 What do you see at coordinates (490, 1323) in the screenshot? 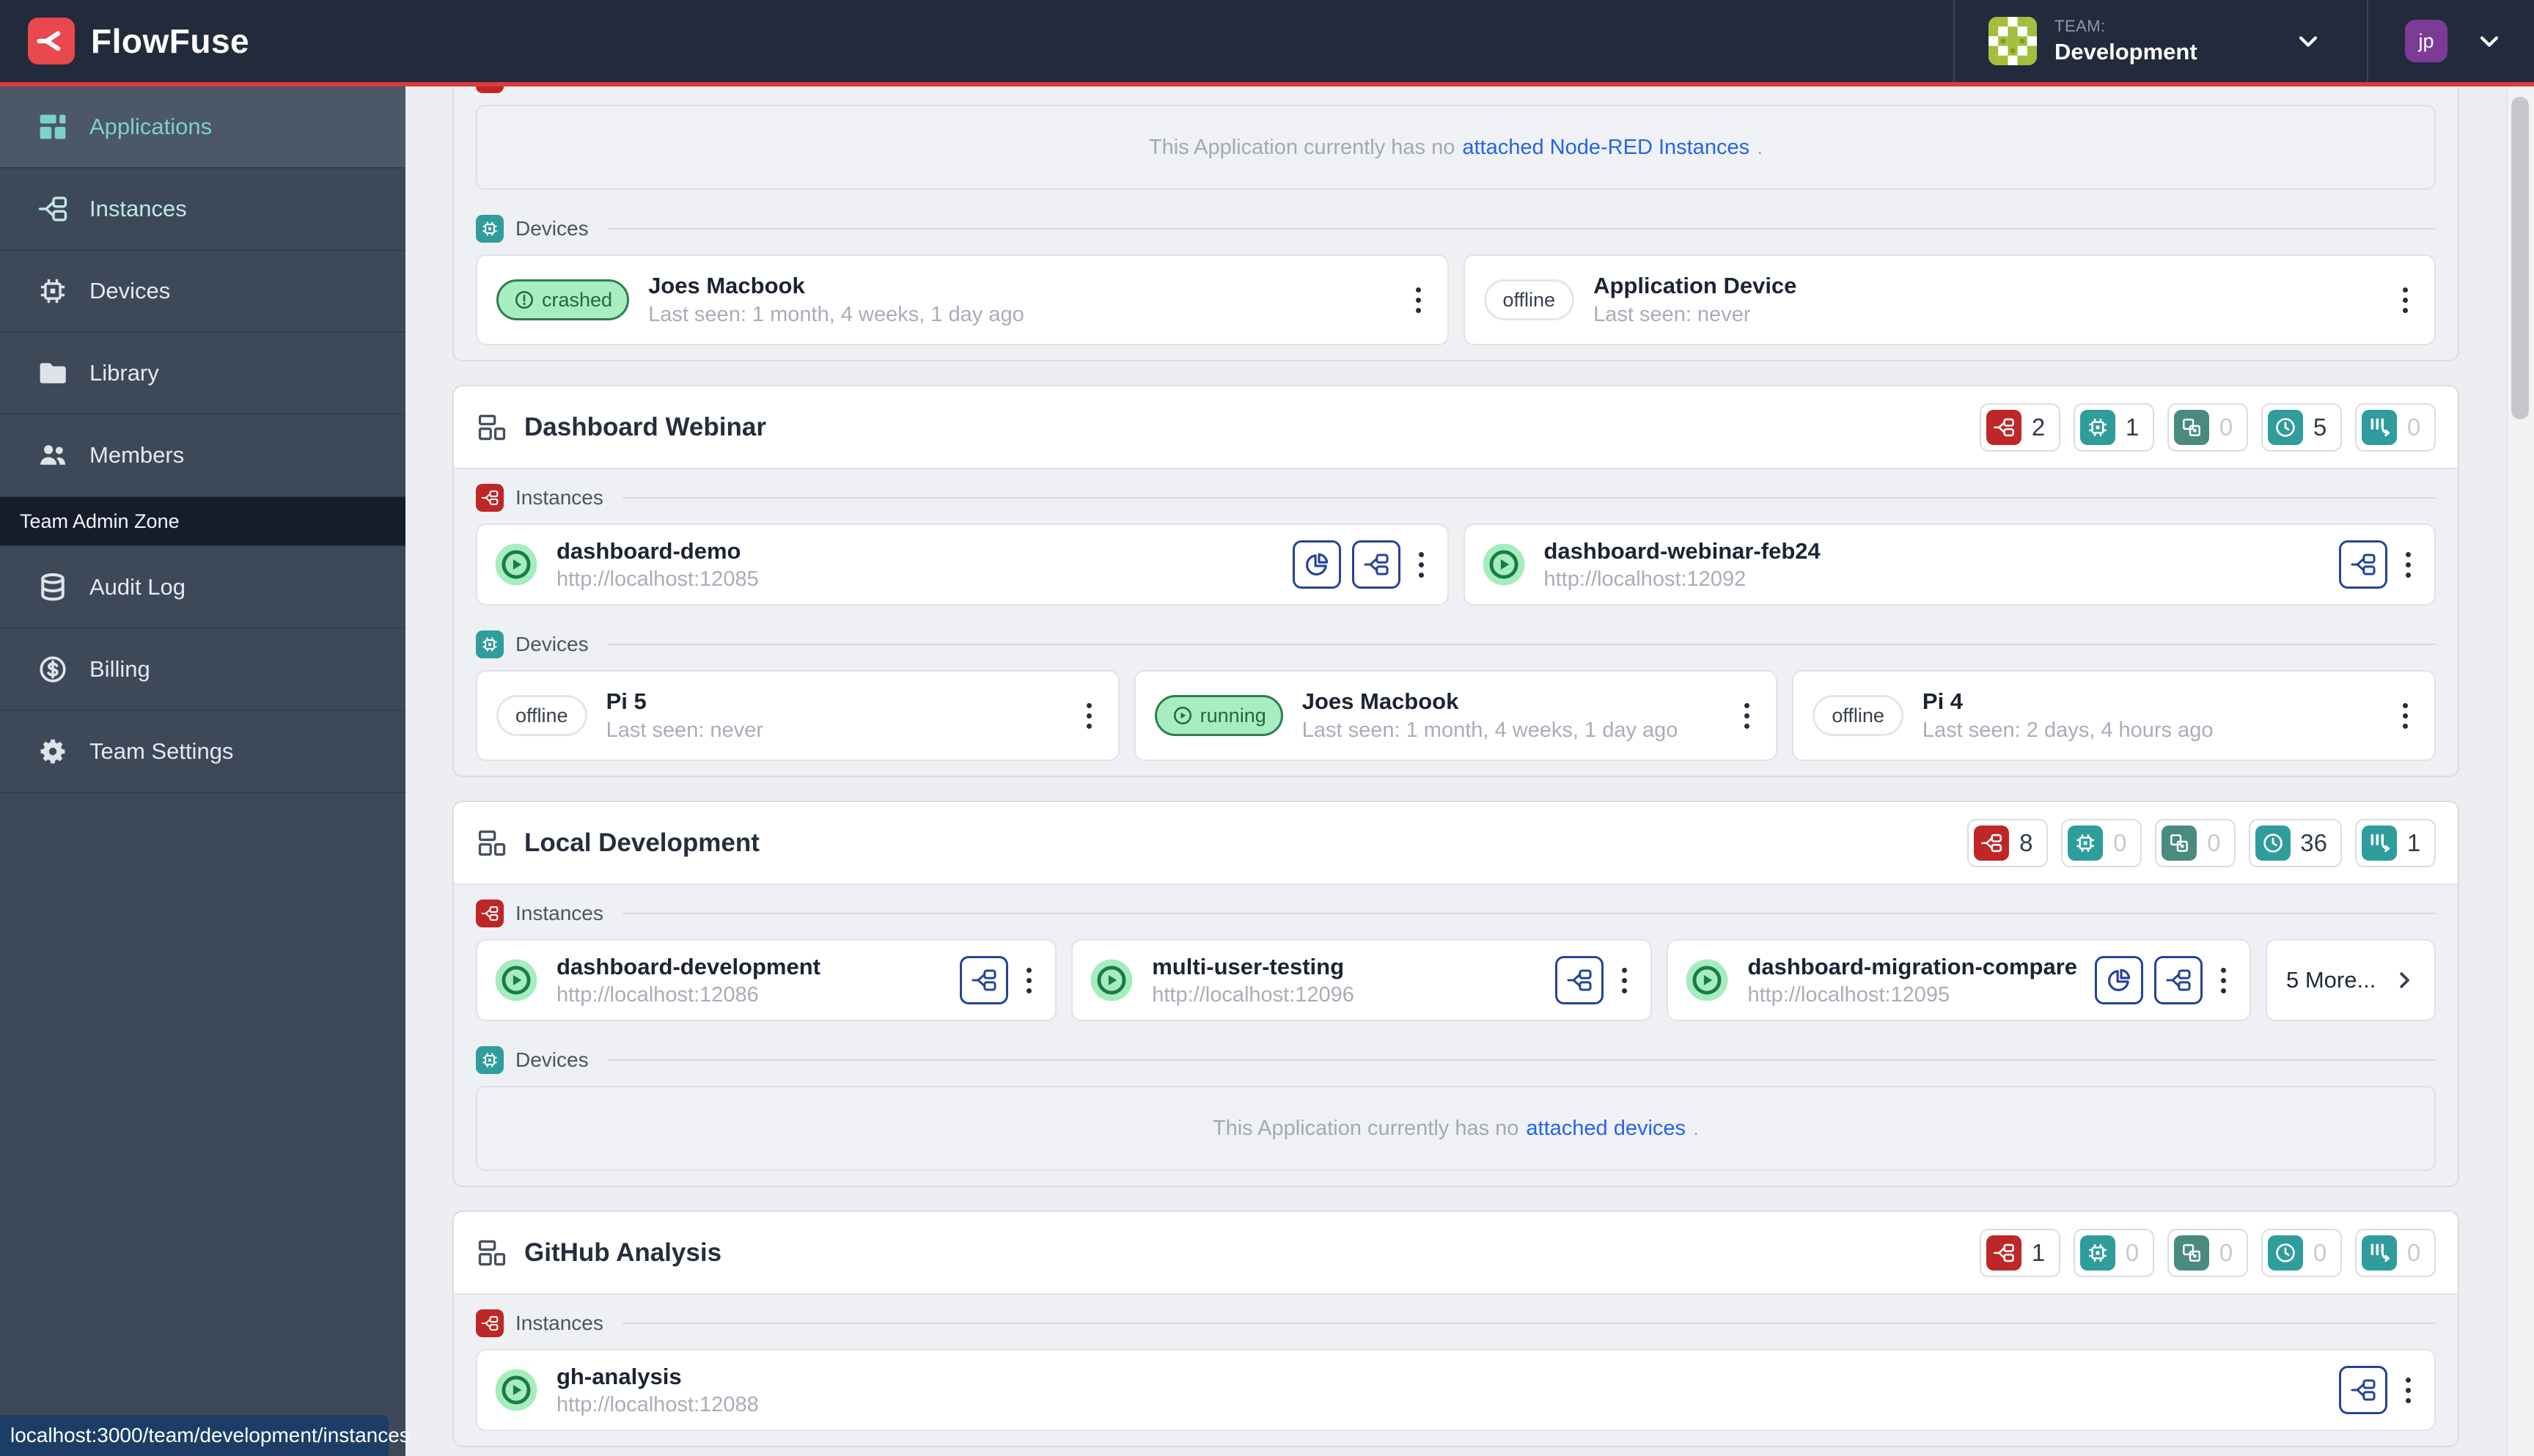
I see `node-red-icon` at bounding box center [490, 1323].